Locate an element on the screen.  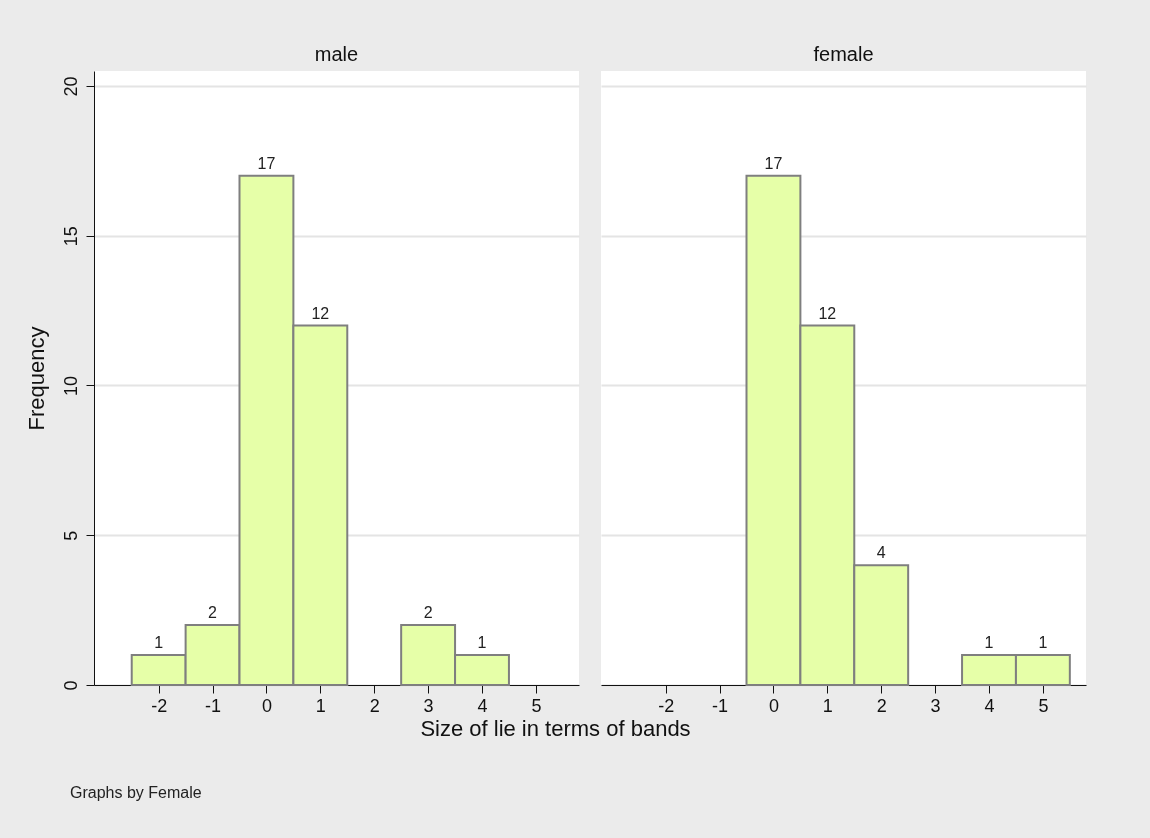
text: Graphs by Female is located at coordinates (136, 793).